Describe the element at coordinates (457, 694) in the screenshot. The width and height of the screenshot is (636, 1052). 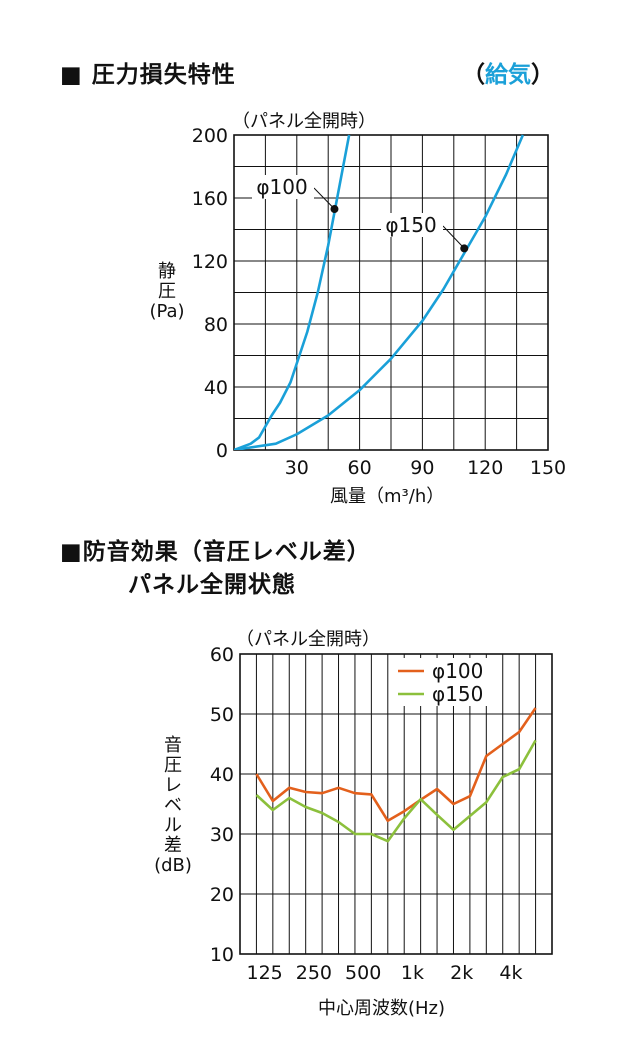
I see `legend-label-phi150: φ150` at that location.